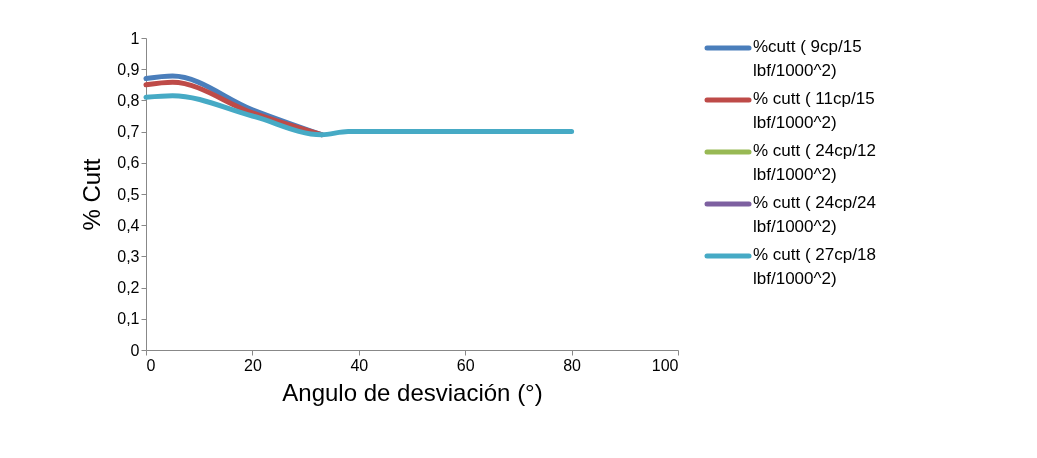  What do you see at coordinates (814, 162) in the screenshot?
I see `legend-label: % cutt ( 24cp/12 lbf/1000^2)` at bounding box center [814, 162].